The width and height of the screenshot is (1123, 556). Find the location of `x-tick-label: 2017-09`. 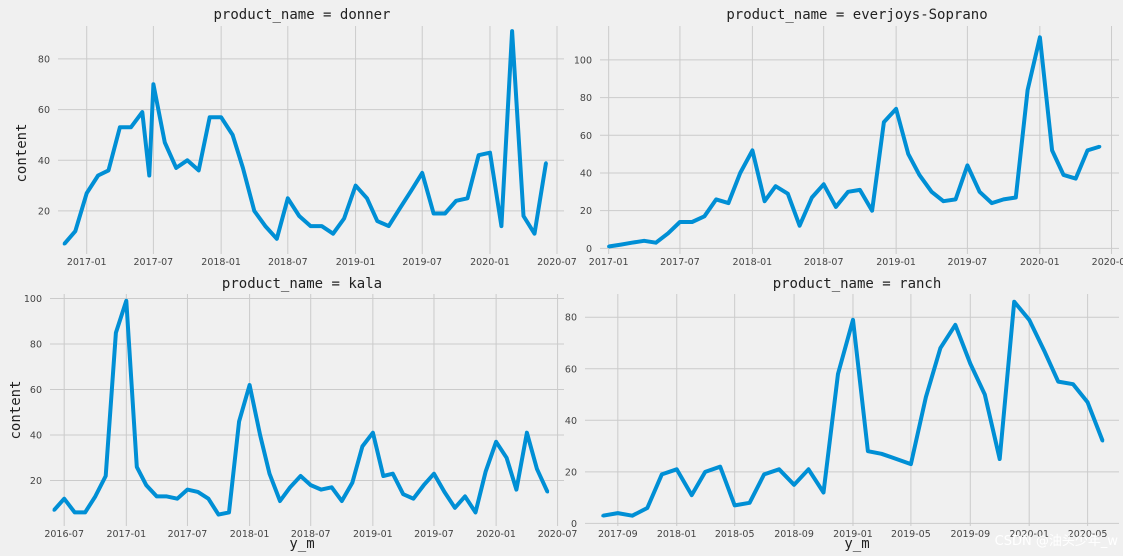

x-tick-label: 2017-09 is located at coordinates (618, 534).